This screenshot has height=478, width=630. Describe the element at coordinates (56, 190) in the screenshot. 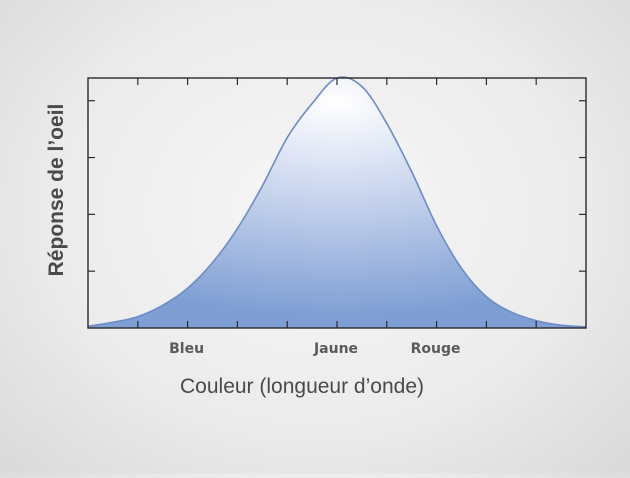

I see `y-axis-title: Réponse de l’oeil` at that location.